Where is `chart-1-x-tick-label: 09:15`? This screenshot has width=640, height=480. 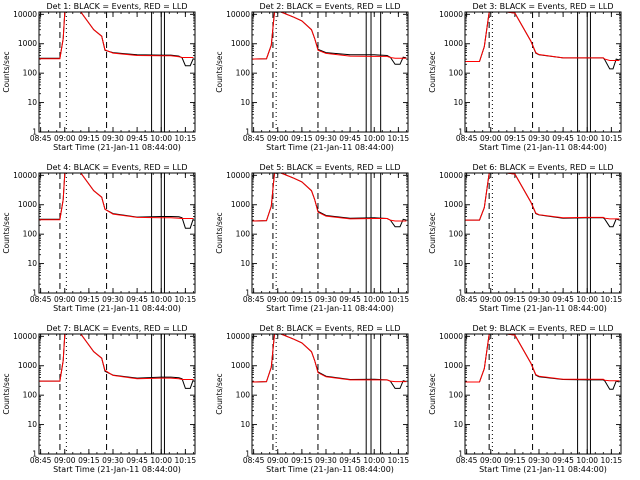 chart-1-x-tick-label: 09:15 is located at coordinates (89, 138).